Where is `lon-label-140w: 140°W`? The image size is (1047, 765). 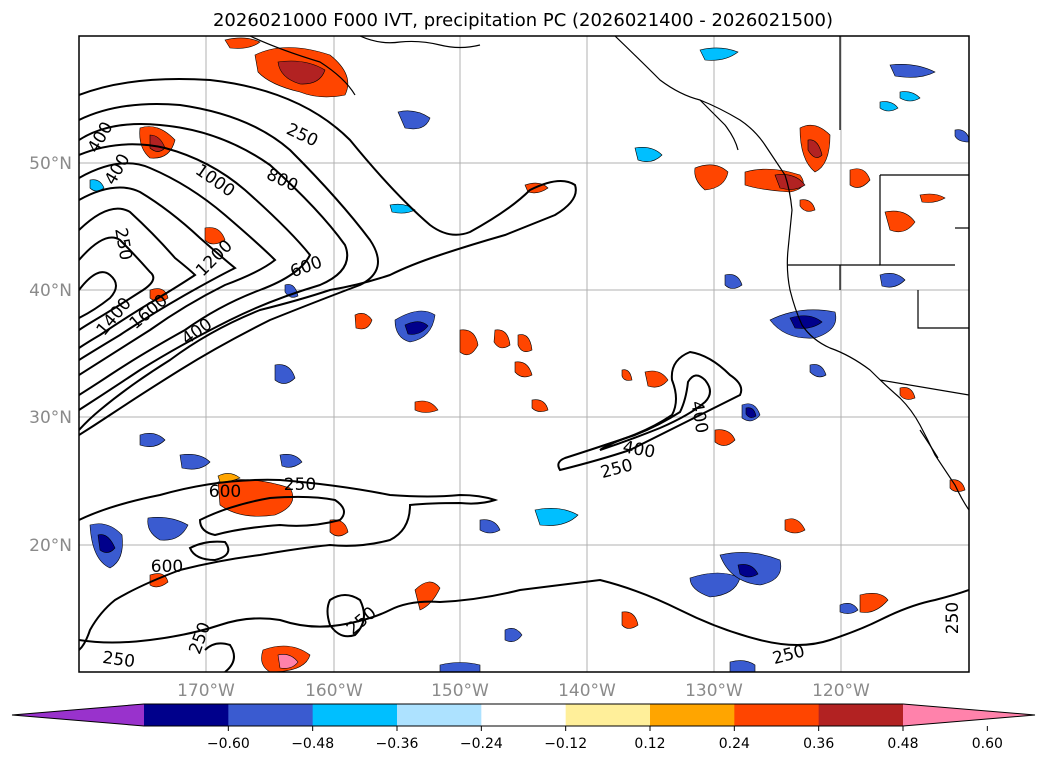
lon-label-140w: 140°W is located at coordinates (587, 691).